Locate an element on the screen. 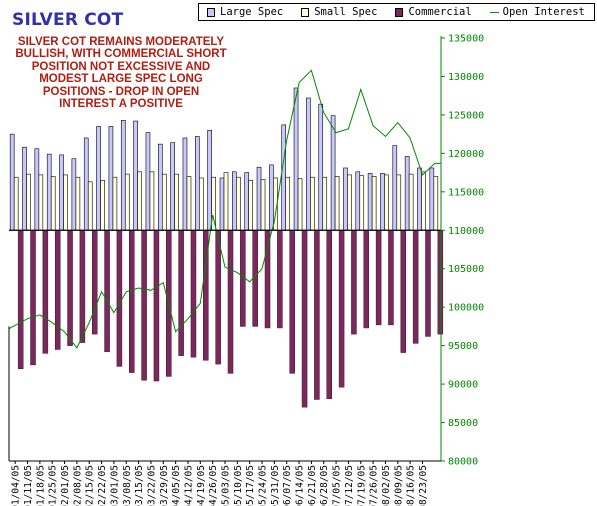 The height and width of the screenshot is (506, 597). y-tick-label: 100000 is located at coordinates (466, 308).